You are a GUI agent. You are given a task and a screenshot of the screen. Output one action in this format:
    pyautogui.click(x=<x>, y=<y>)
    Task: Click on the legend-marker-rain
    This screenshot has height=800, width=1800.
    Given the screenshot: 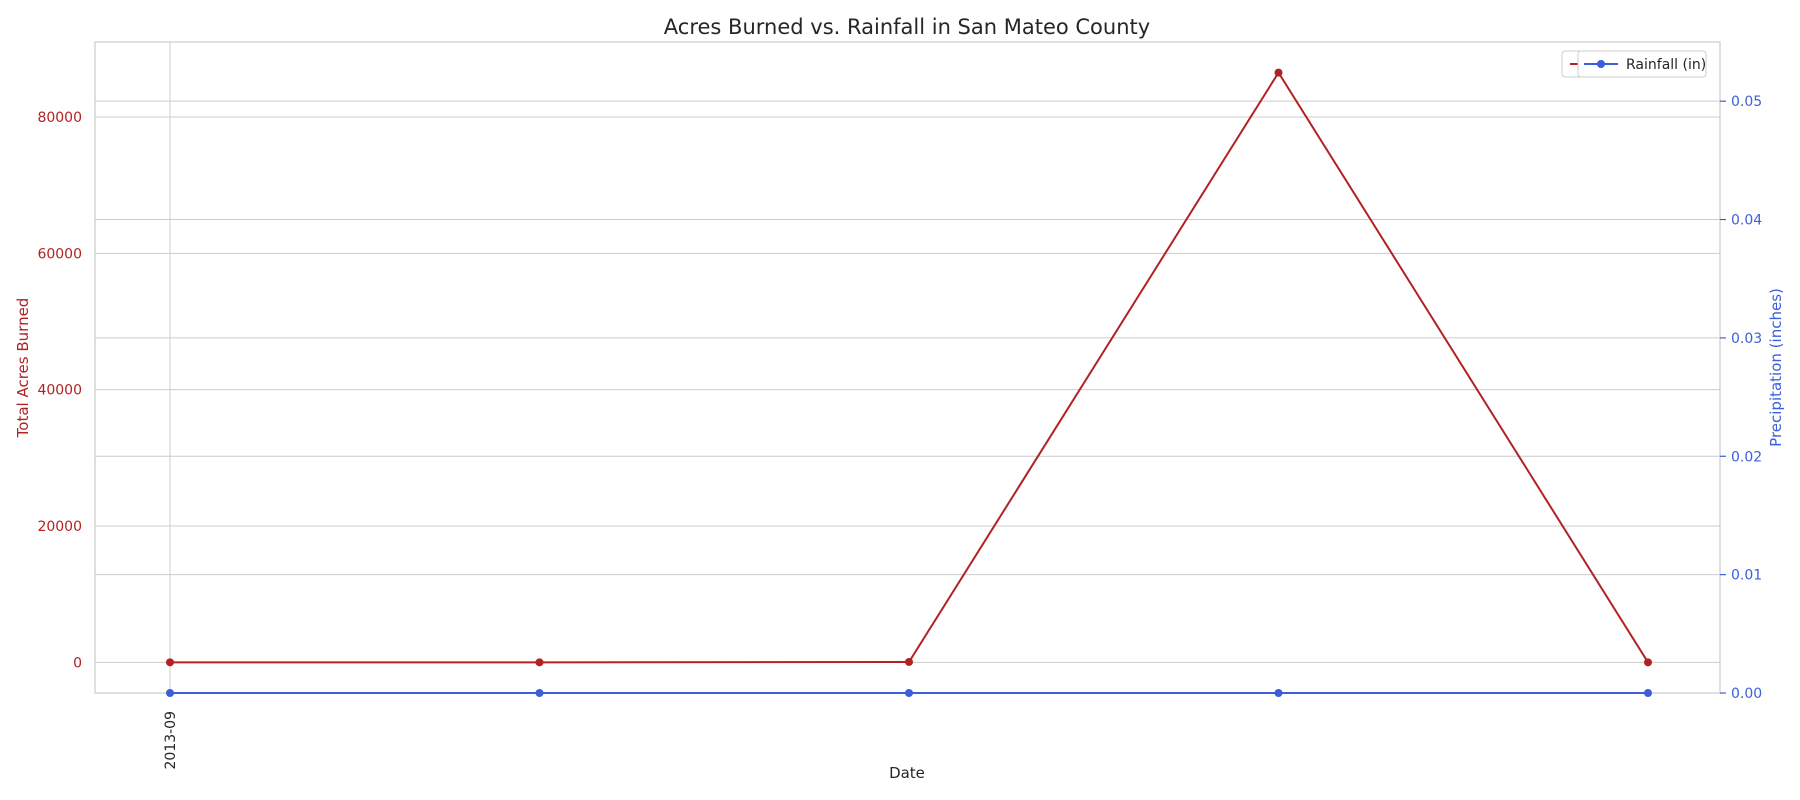 What is the action you would take?
    pyautogui.click(x=1601, y=64)
    